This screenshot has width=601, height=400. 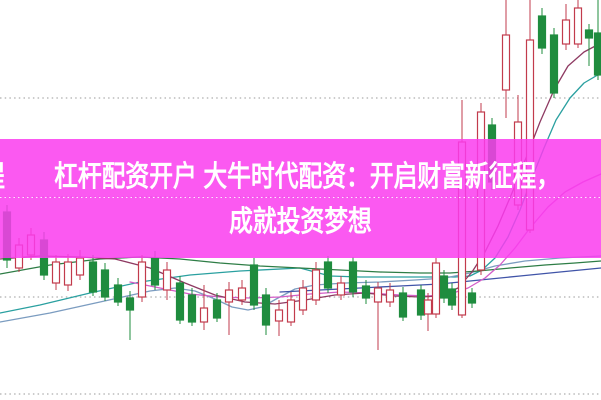 What do you see at coordinates (300, 222) in the screenshot?
I see `banner-headline-line2: 成就投资梦想` at bounding box center [300, 222].